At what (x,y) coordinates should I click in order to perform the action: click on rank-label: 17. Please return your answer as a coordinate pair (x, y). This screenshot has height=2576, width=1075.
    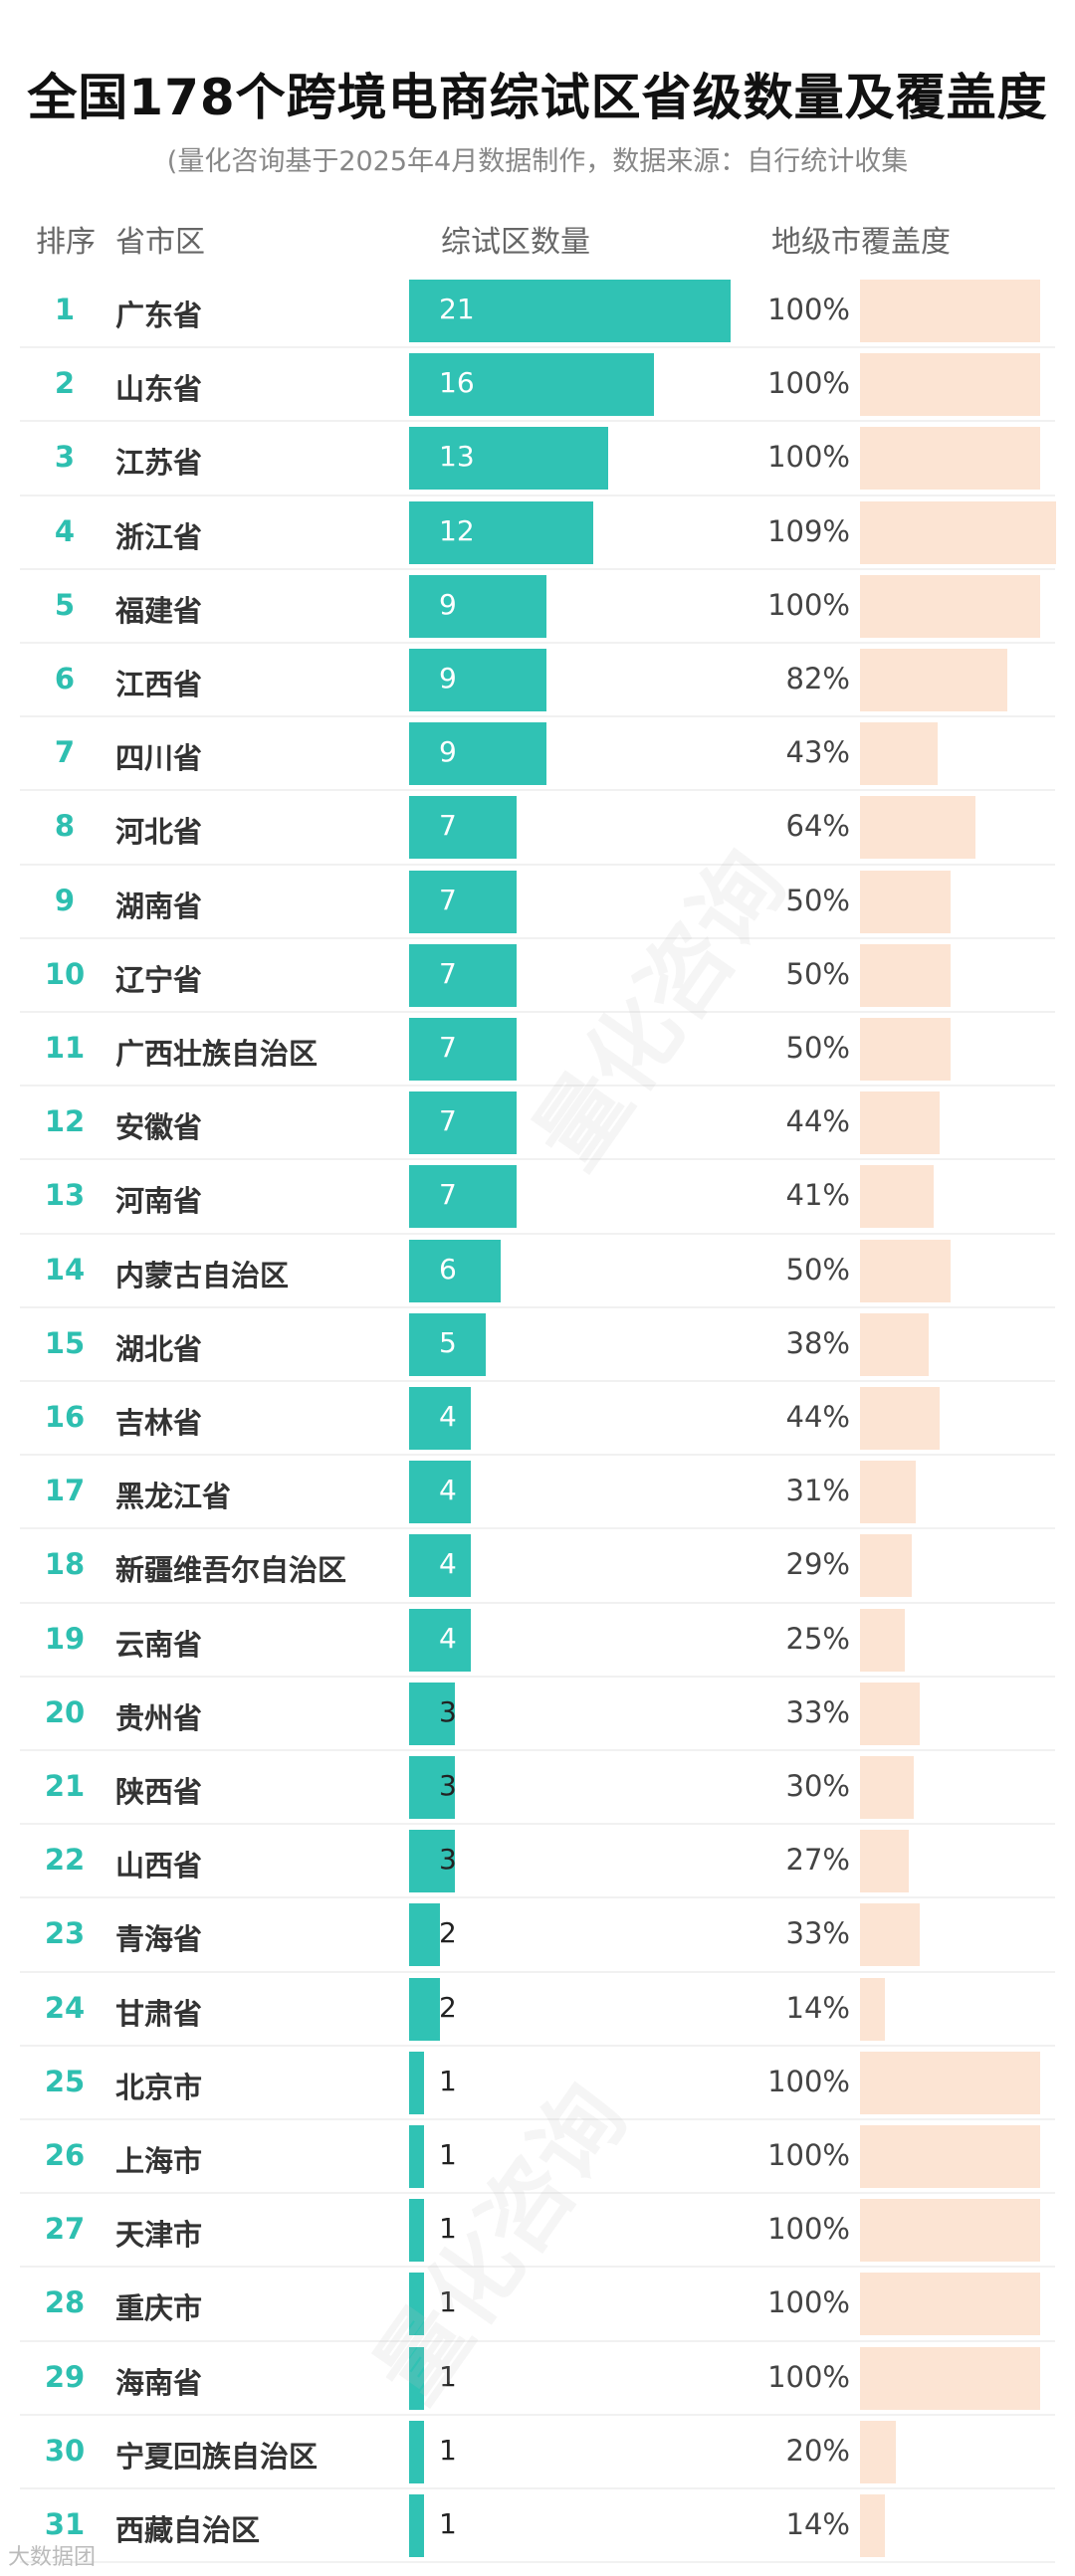
    Looking at the image, I should click on (65, 1491).